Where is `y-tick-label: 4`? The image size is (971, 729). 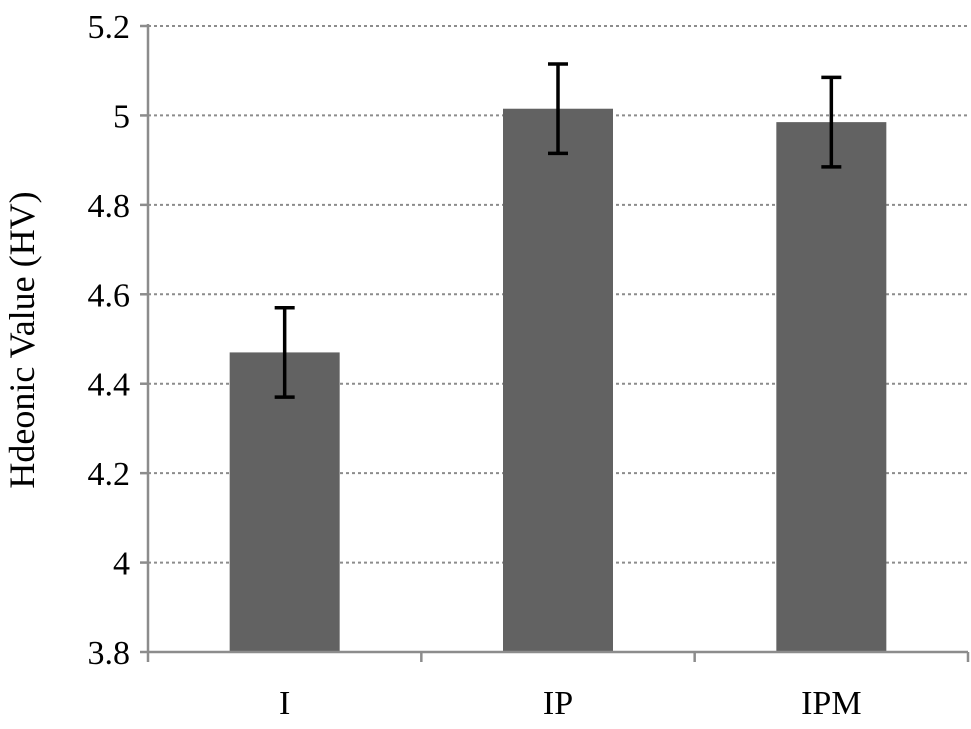 y-tick-label: 4 is located at coordinates (121, 564).